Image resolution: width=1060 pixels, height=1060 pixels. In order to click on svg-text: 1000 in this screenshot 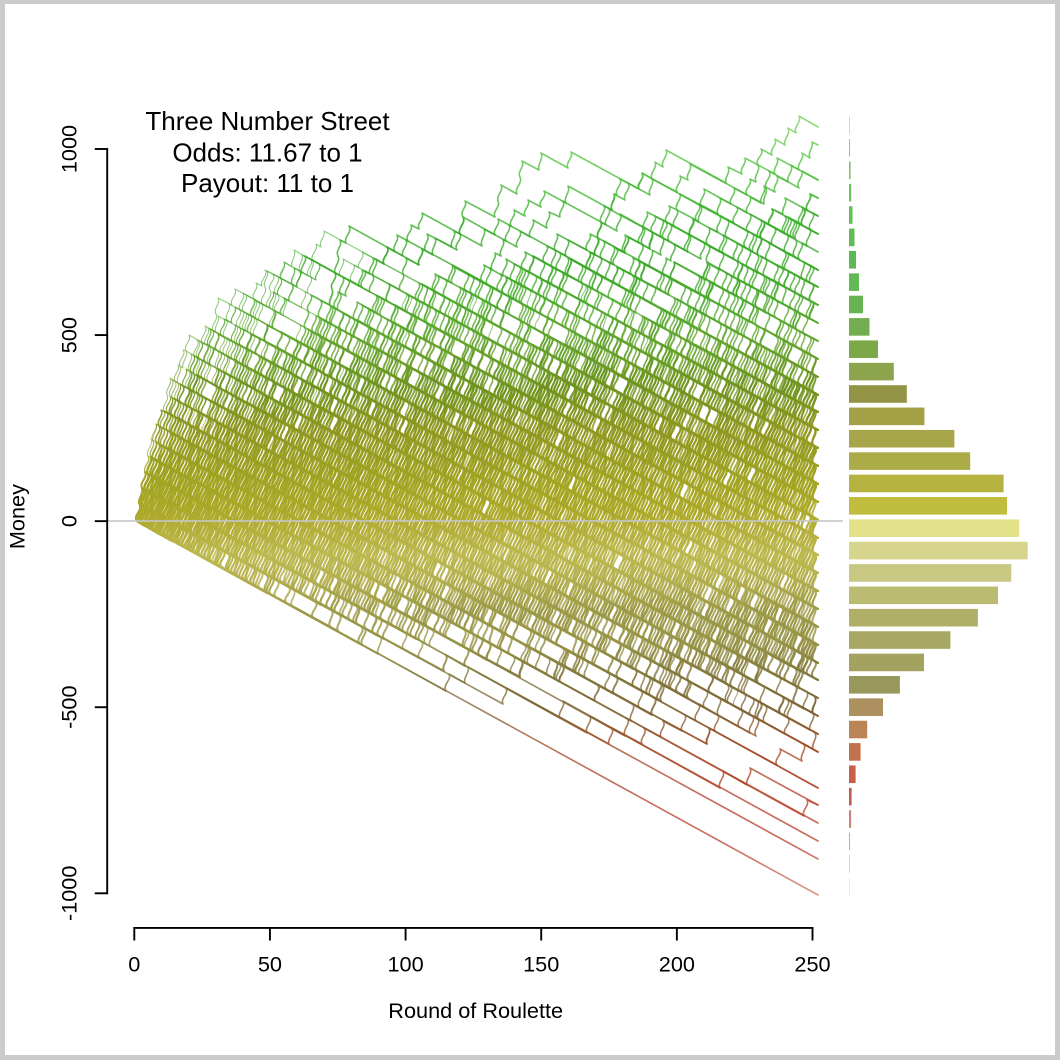, I will do `click(69, 149)`.